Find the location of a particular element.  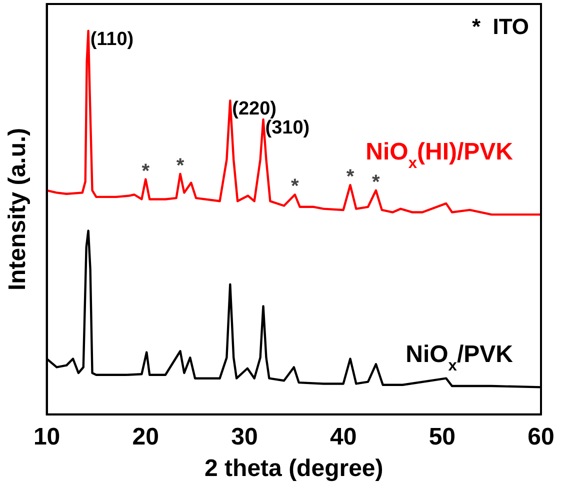

y-axis-title: Intensity (a.u.) is located at coordinates (18, 209).